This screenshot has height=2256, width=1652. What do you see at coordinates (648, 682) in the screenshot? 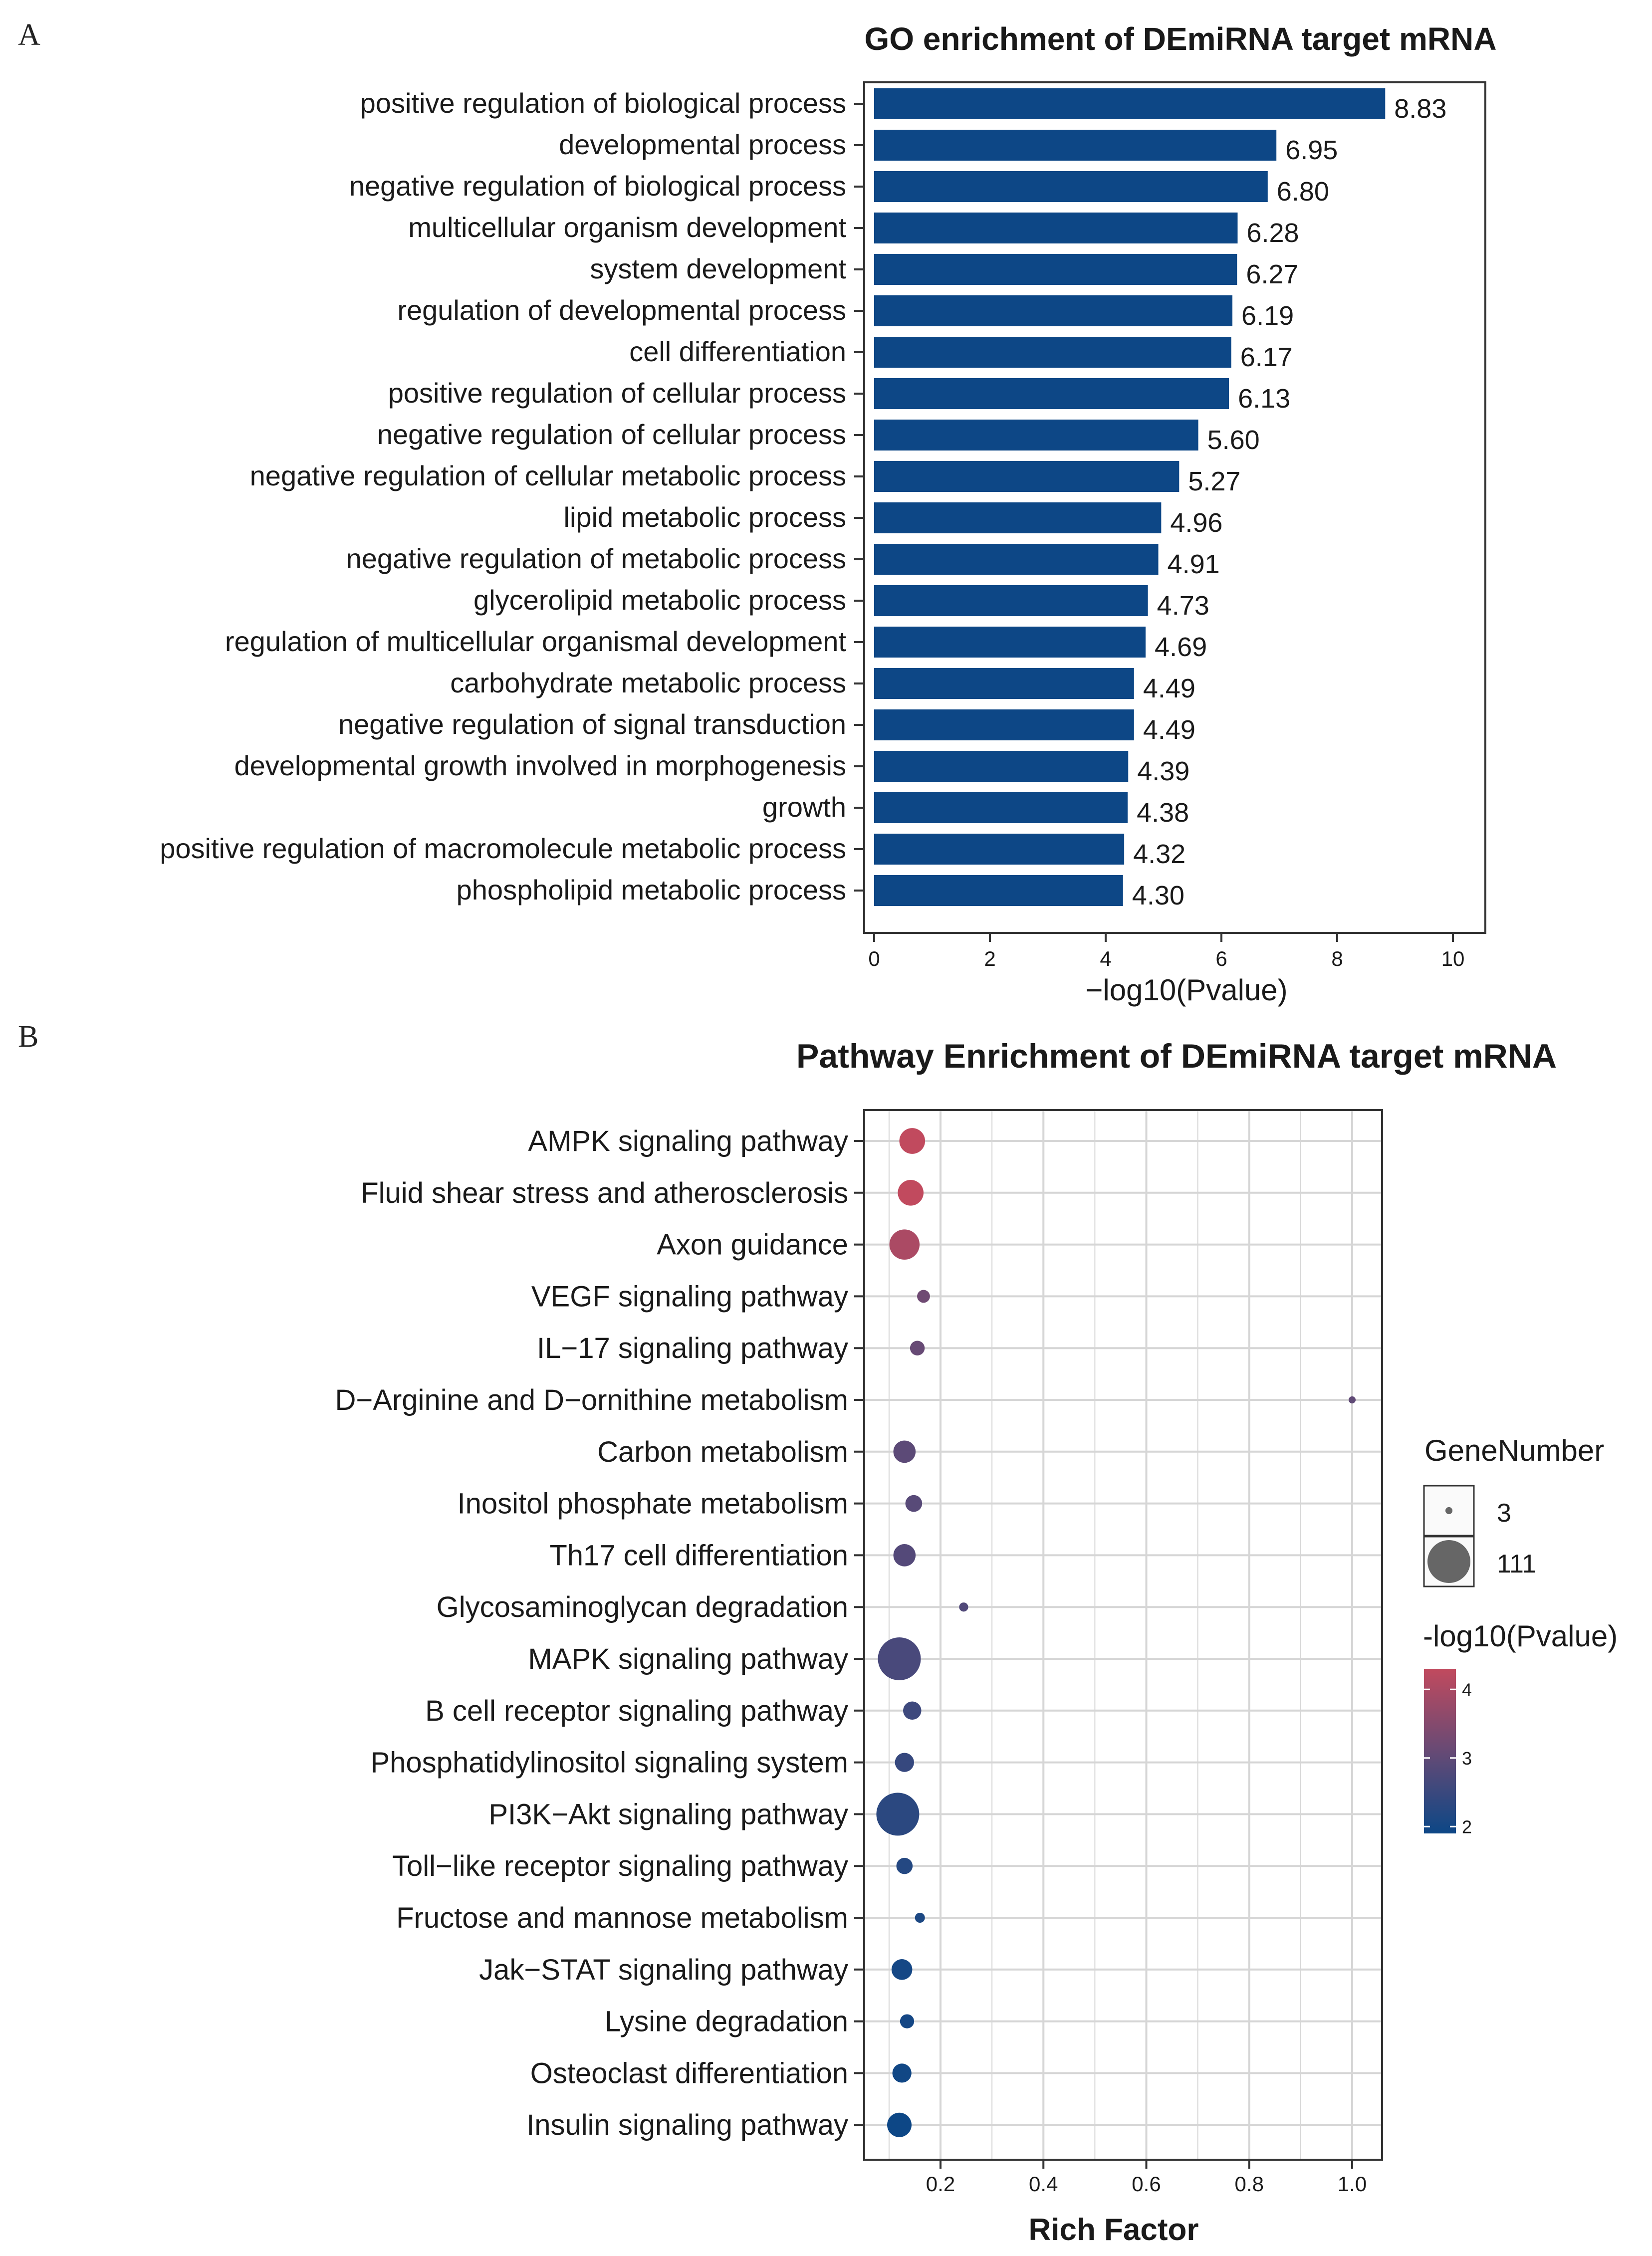
I see `go-category-label: carbohydrate metabolic process` at bounding box center [648, 682].